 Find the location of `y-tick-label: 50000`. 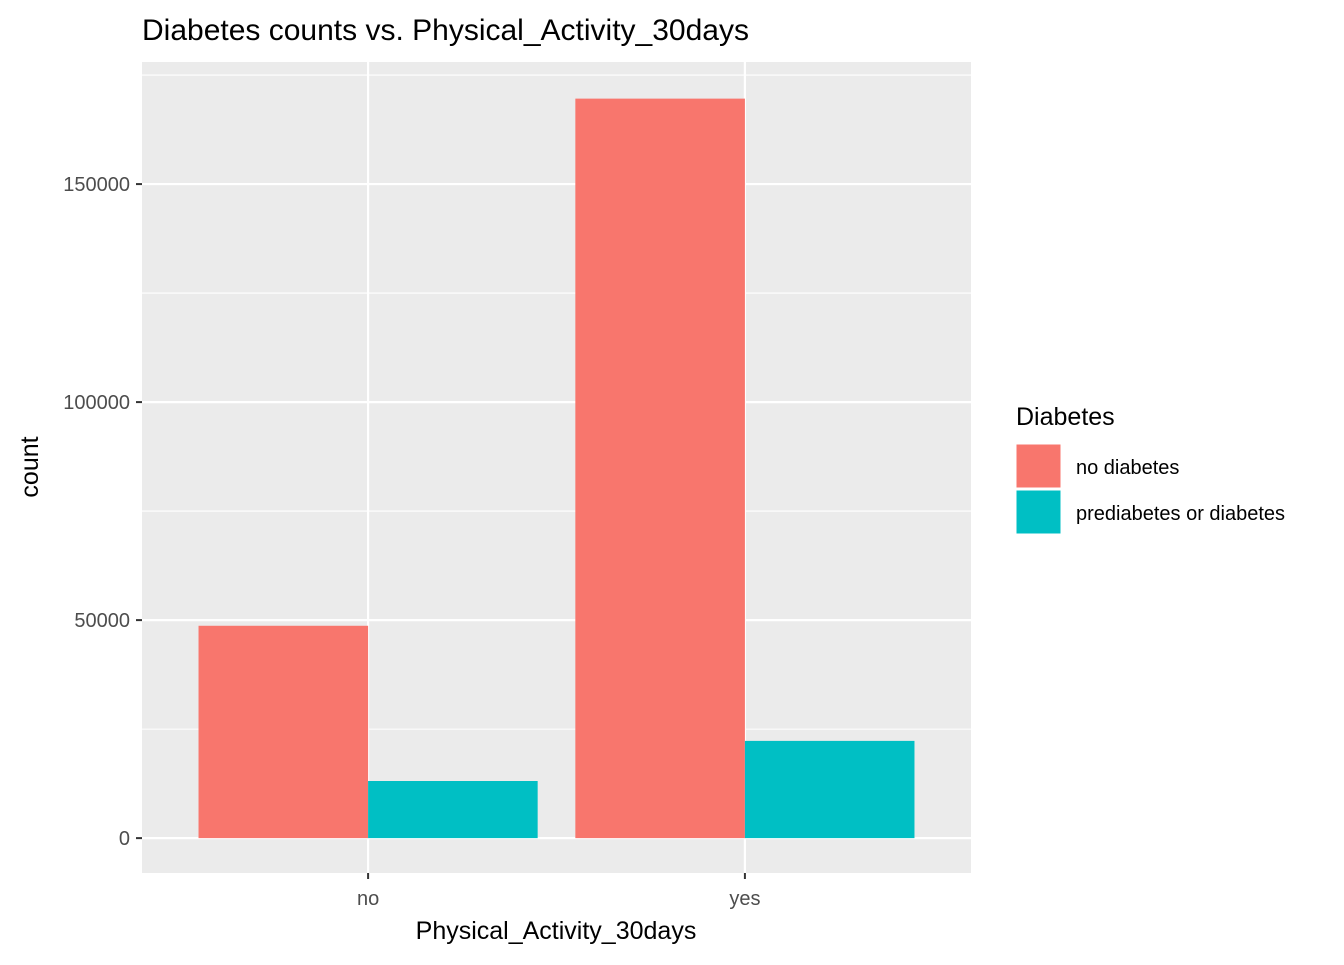

y-tick-label: 50000 is located at coordinates (102, 621).